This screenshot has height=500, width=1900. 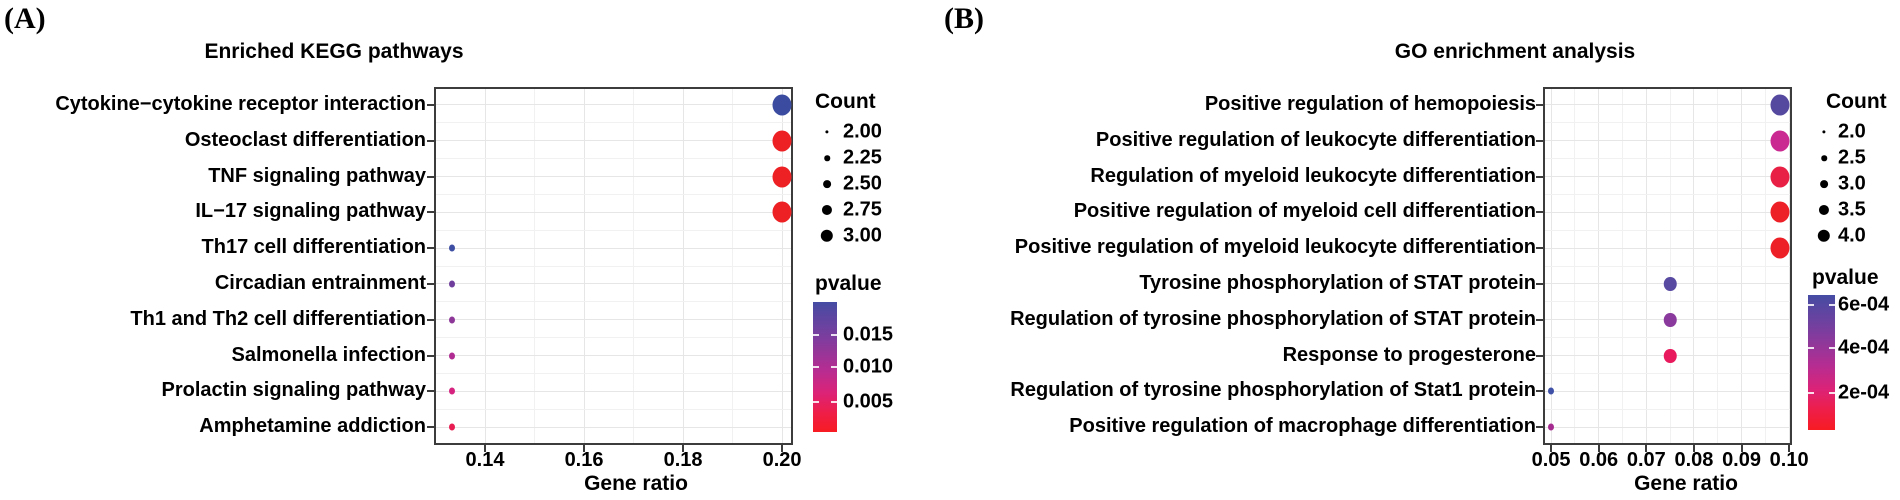 I want to click on legend-count-label: 2.00, so click(x=862, y=131).